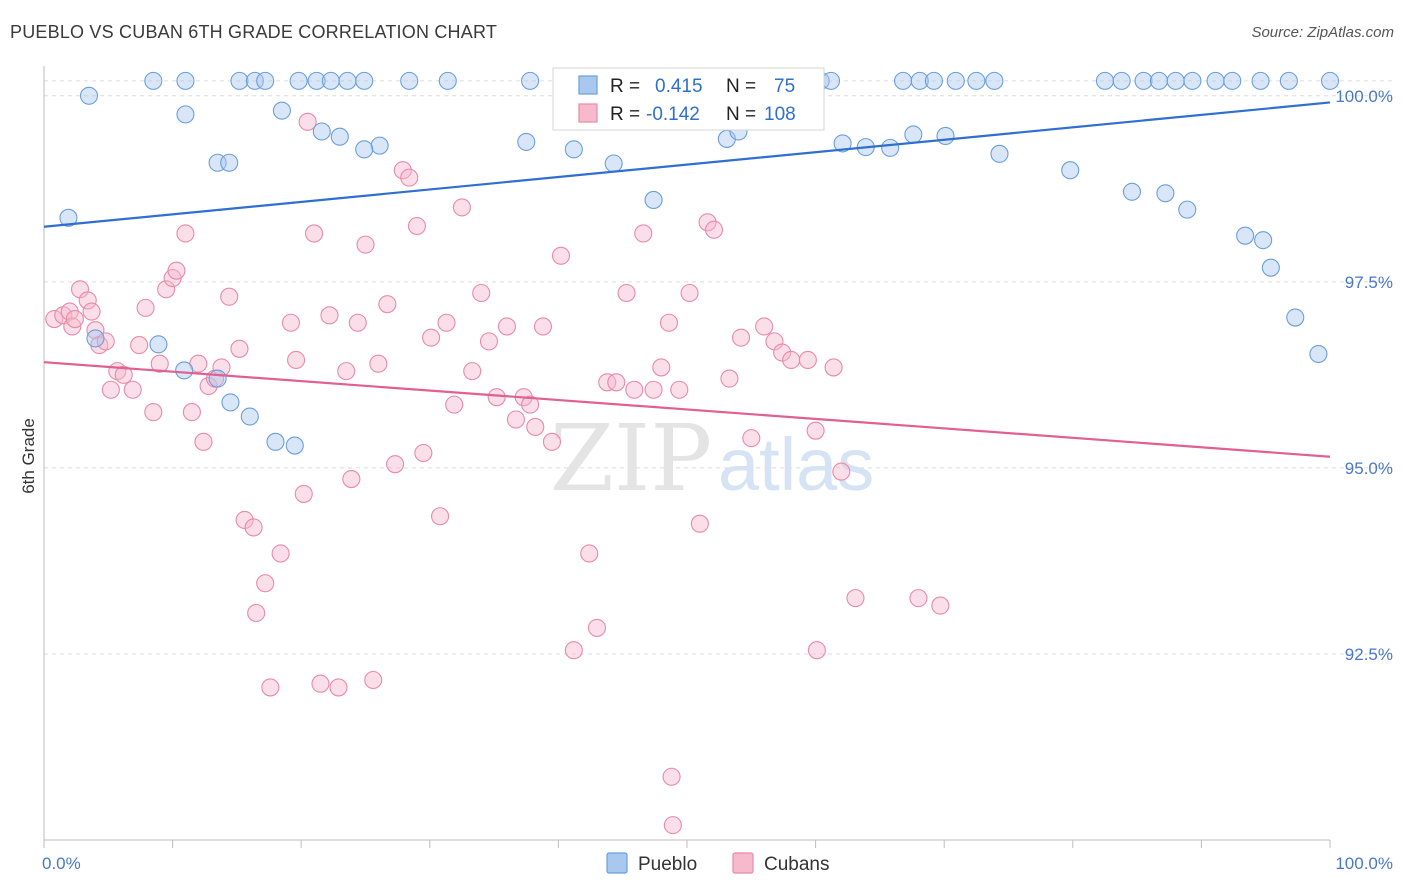  I want to click on watermark: ZIP atlas, so click(712, 458).